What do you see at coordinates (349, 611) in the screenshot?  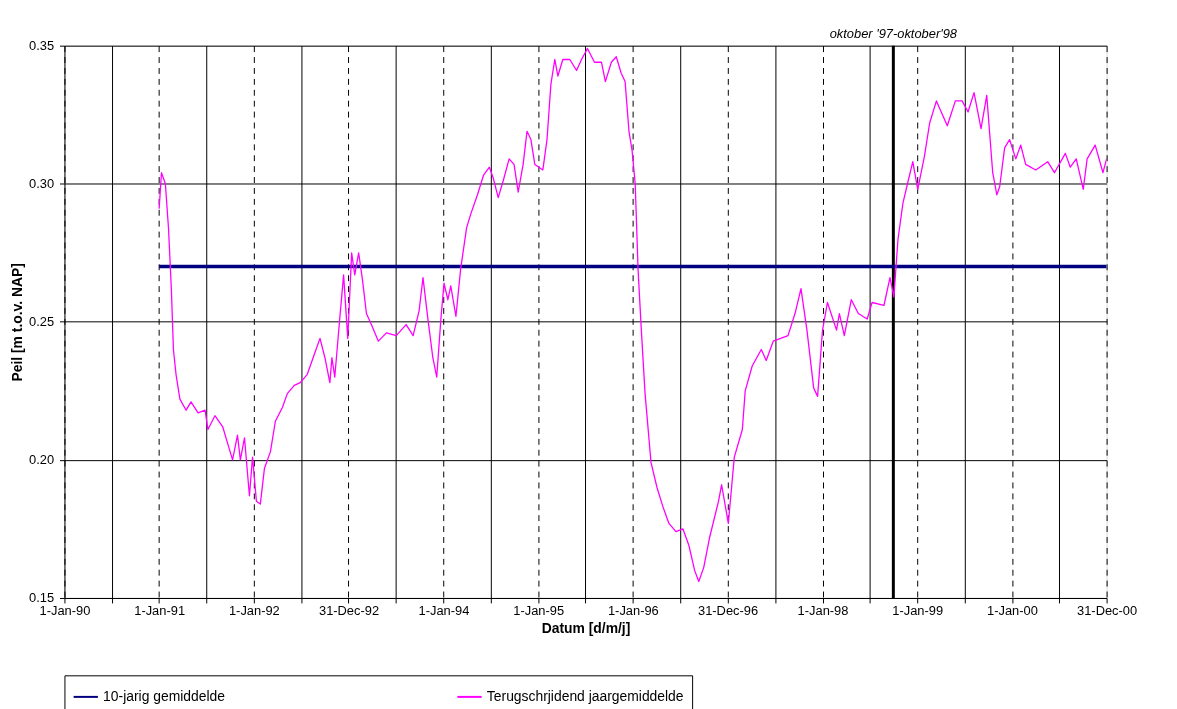 I see `x-tick-label: 31-Dec-92` at bounding box center [349, 611].